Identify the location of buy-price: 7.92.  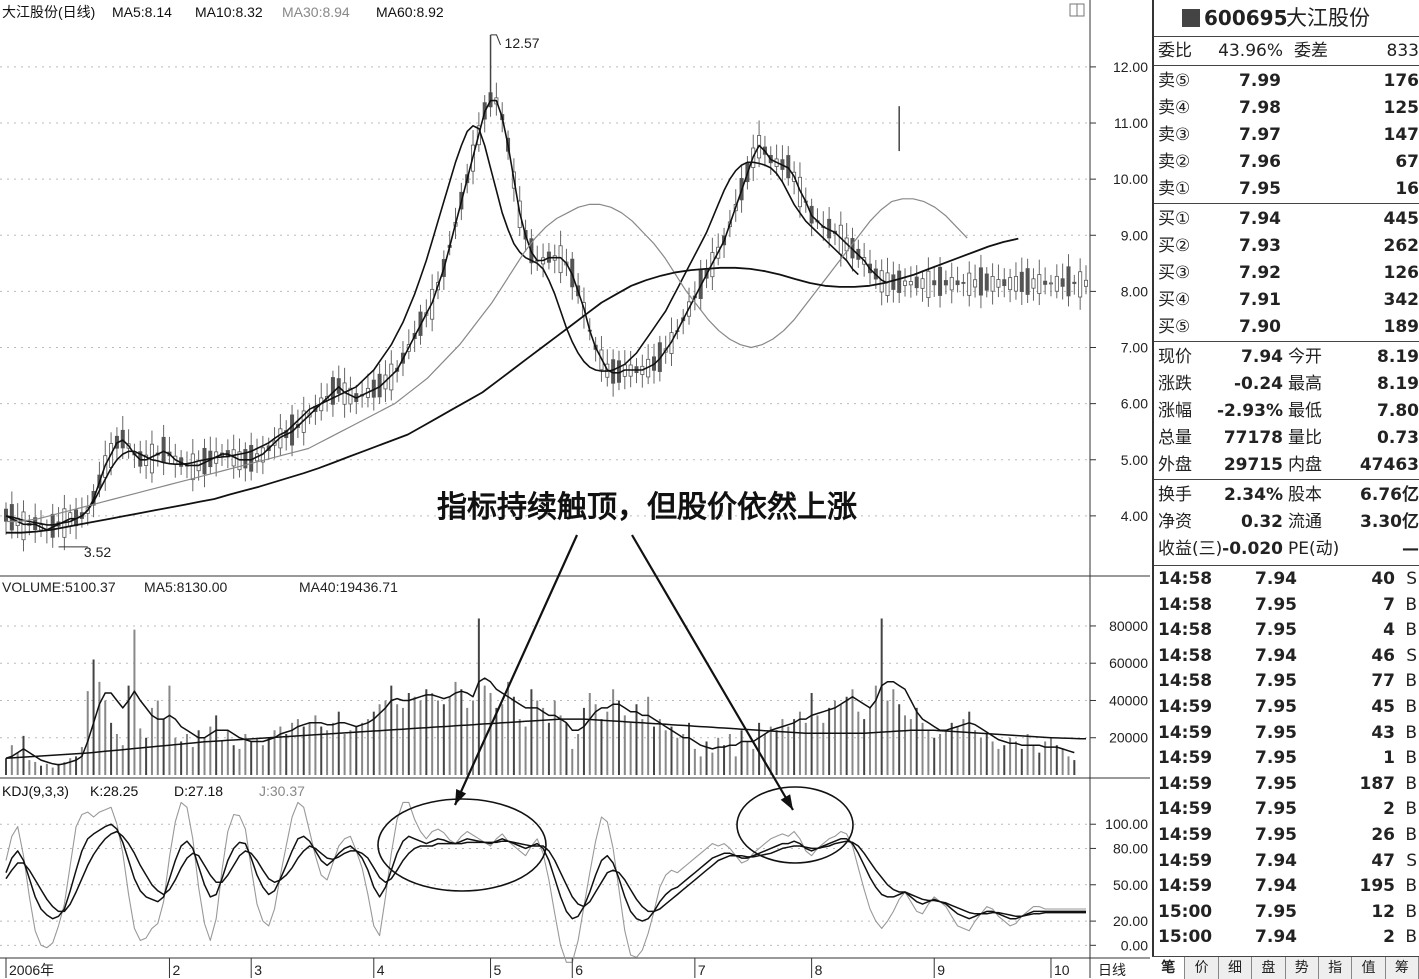
(1260, 273).